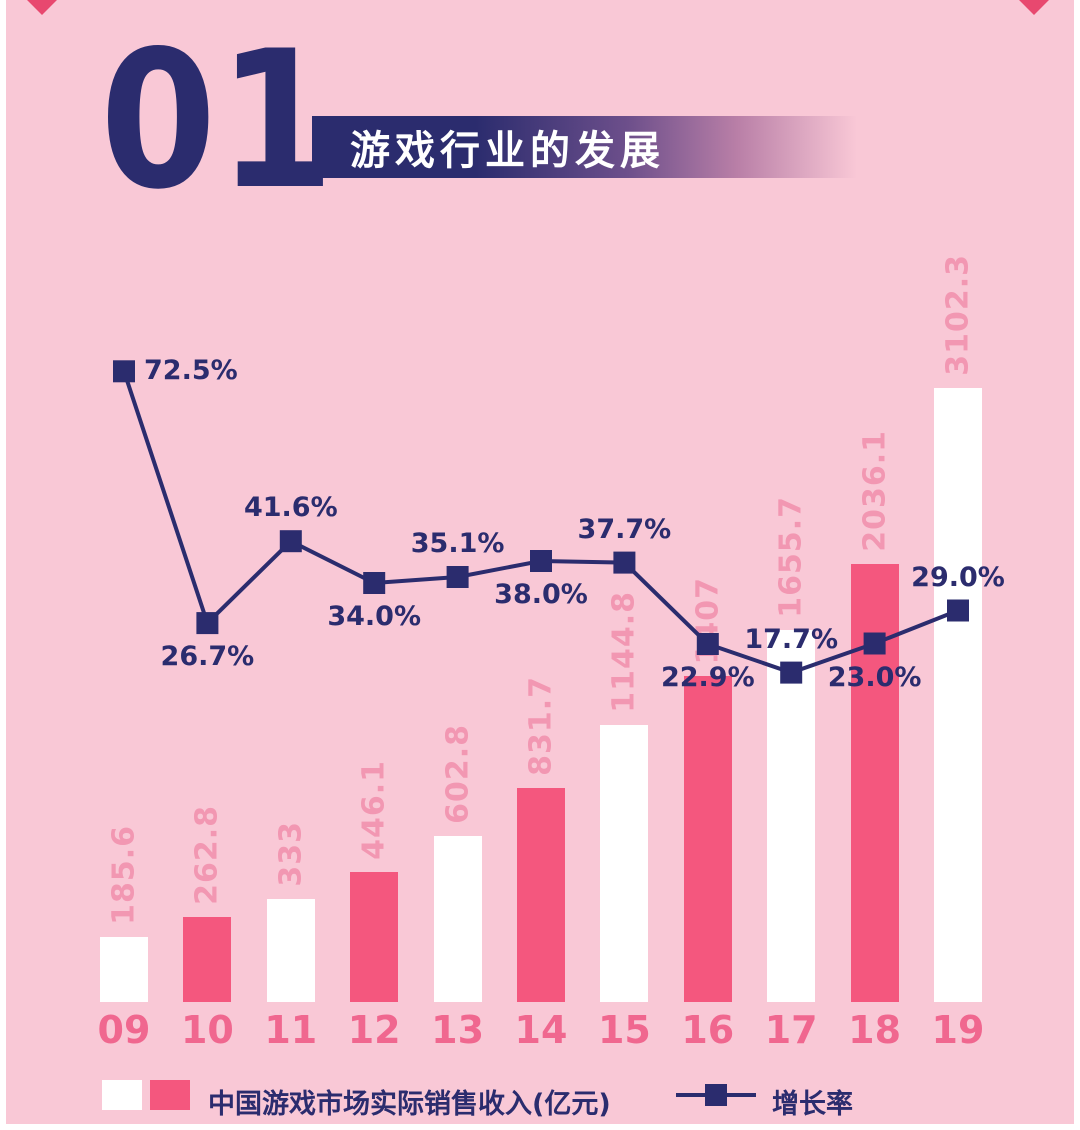 This screenshot has height=1130, width=1080. Describe the element at coordinates (958, 1030) in the screenshot. I see `x-axis-label-19: 19` at that location.